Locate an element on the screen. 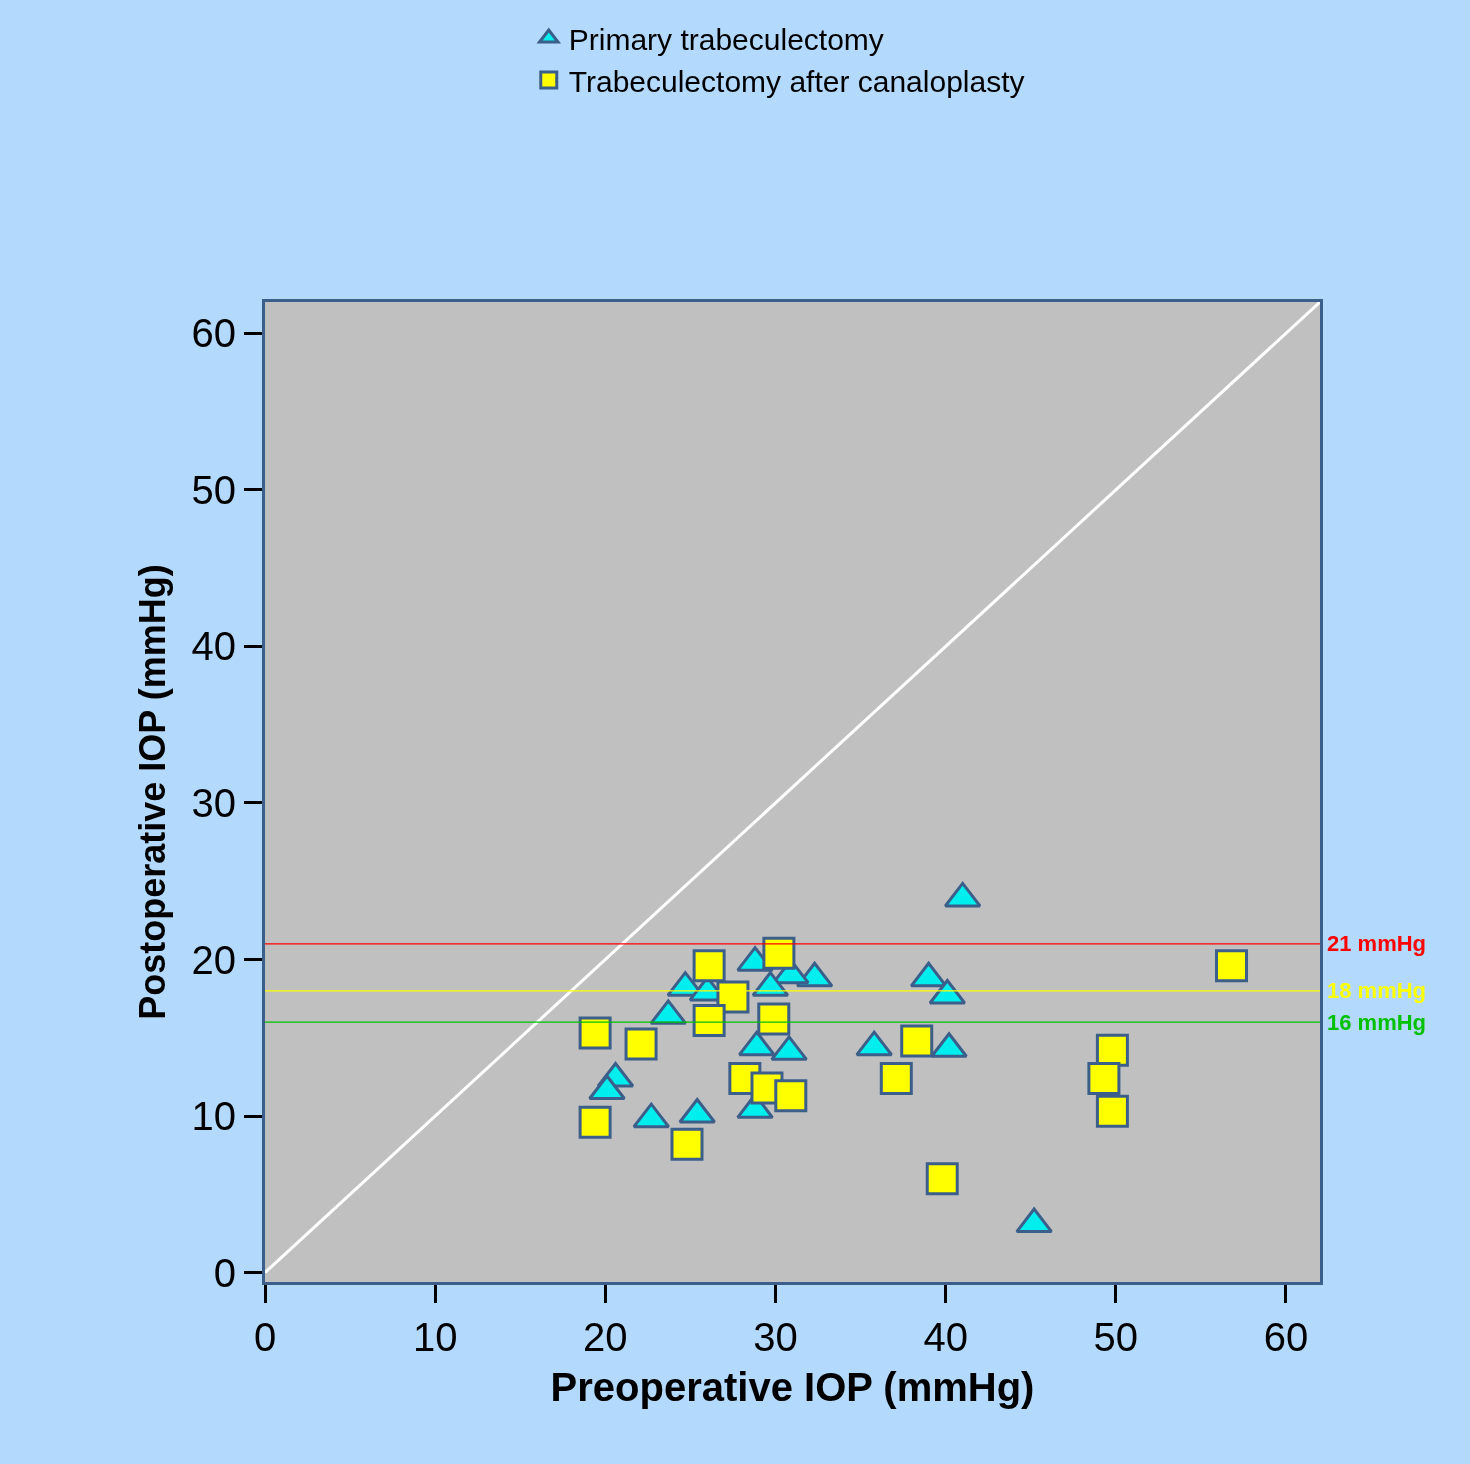  x-tick-label: 0 is located at coordinates (265, 1337).